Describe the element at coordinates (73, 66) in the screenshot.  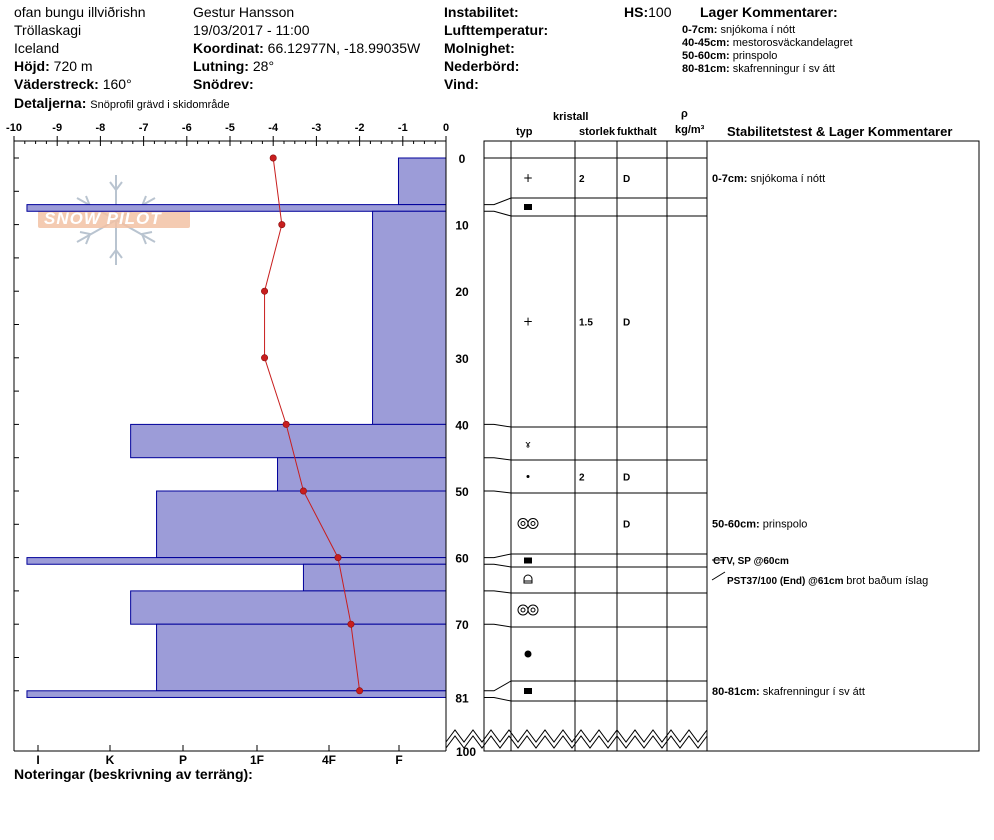
I see `elevation-value: 720 m` at that location.